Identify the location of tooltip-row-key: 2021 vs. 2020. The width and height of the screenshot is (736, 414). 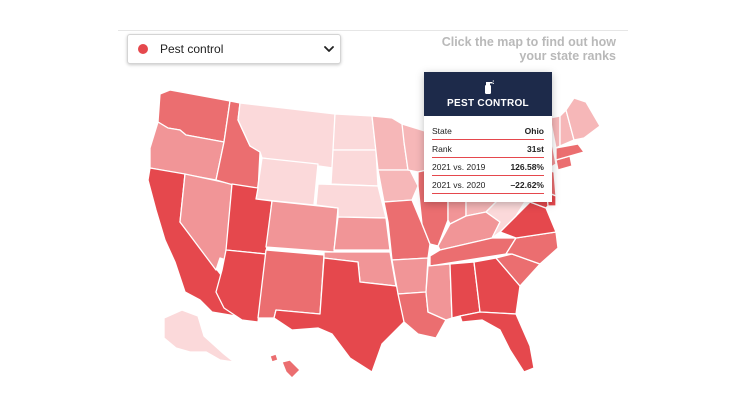
(459, 184).